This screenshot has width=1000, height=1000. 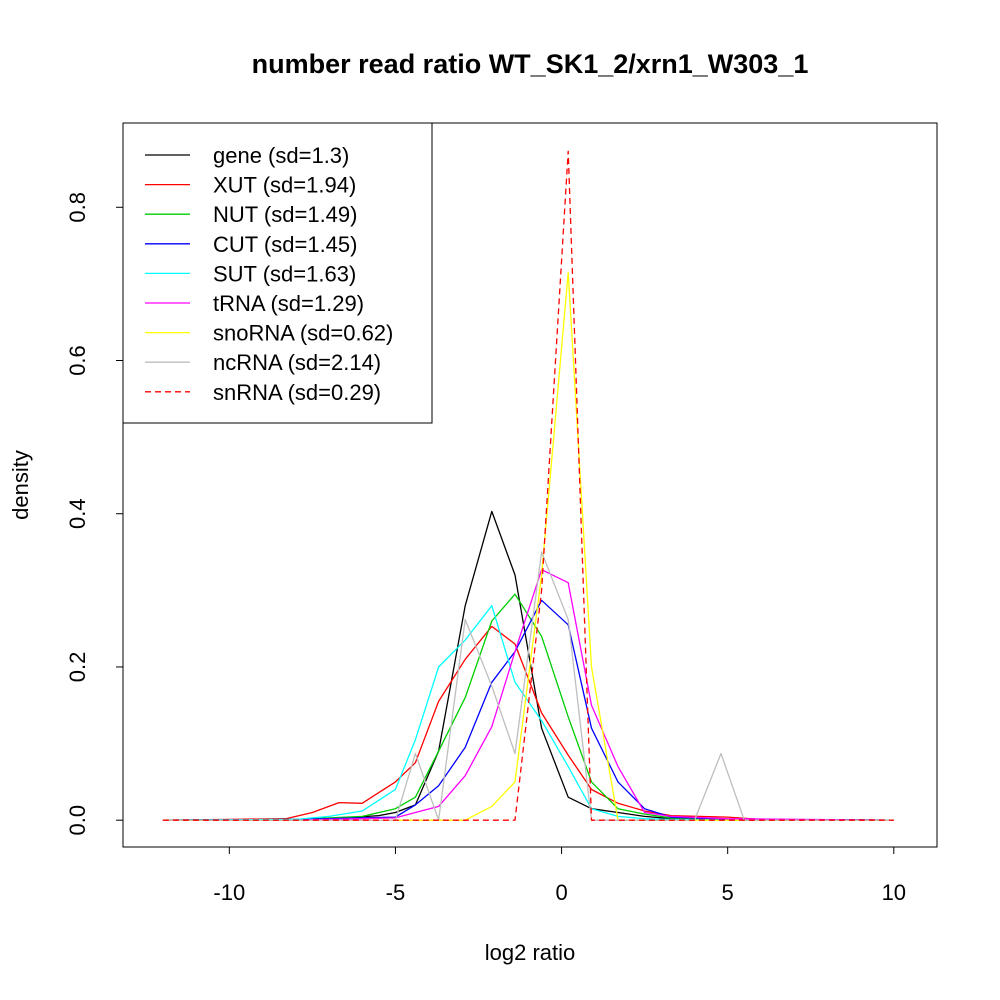 I want to click on legend-label: ncRNA (sd=2.14), so click(x=297, y=362).